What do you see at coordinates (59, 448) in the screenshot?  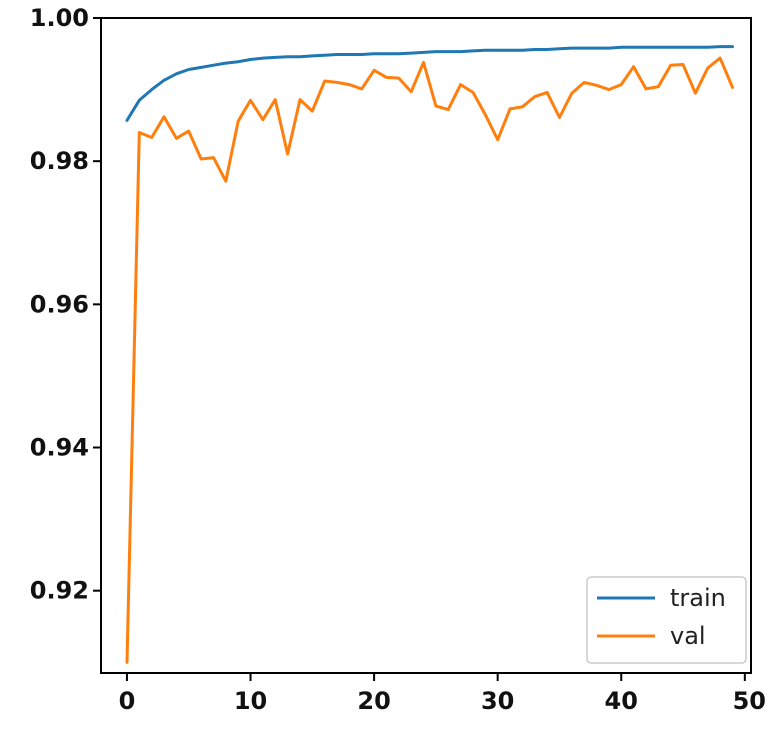 I see `y-tick-label: 0.94` at bounding box center [59, 448].